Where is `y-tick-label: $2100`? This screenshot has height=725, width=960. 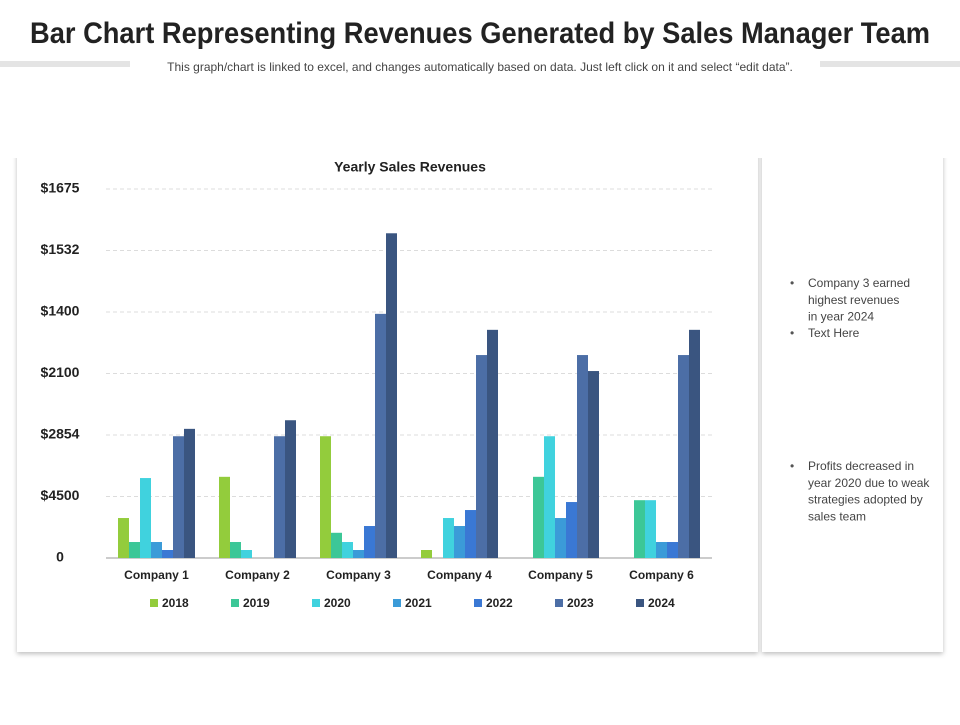 y-tick-label: $2100 is located at coordinates (60, 372).